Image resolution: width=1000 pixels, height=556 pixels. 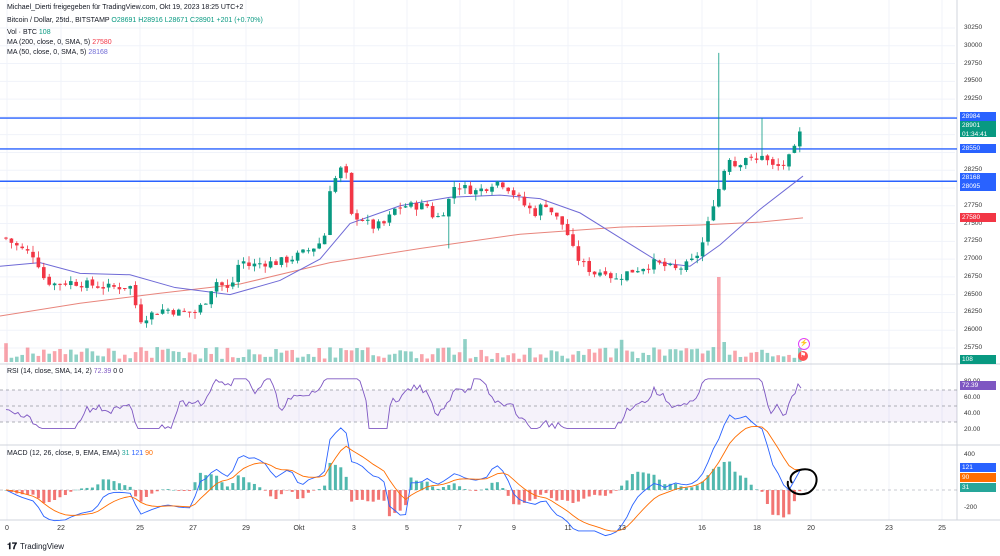 I want to click on ma50-legend: MA (50, close, 0, SMA, 5) 28168, so click(x=57, y=52).